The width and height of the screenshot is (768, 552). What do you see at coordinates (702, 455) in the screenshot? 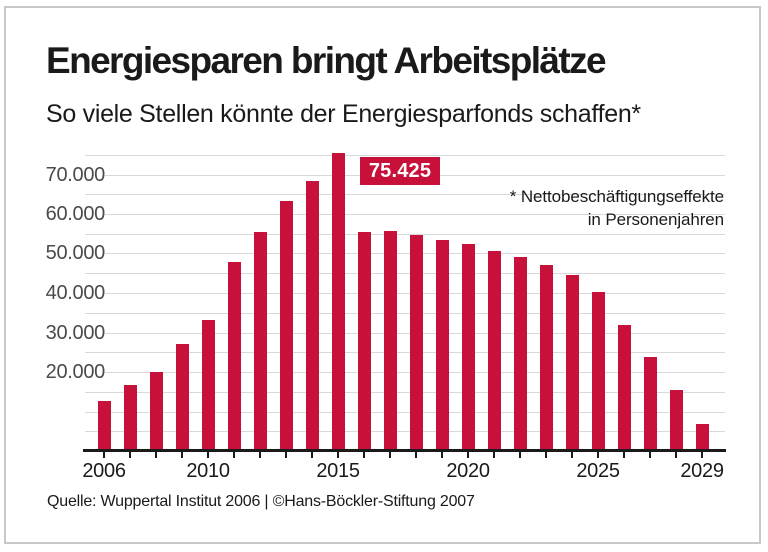
I see `x-tick-2029` at bounding box center [702, 455].